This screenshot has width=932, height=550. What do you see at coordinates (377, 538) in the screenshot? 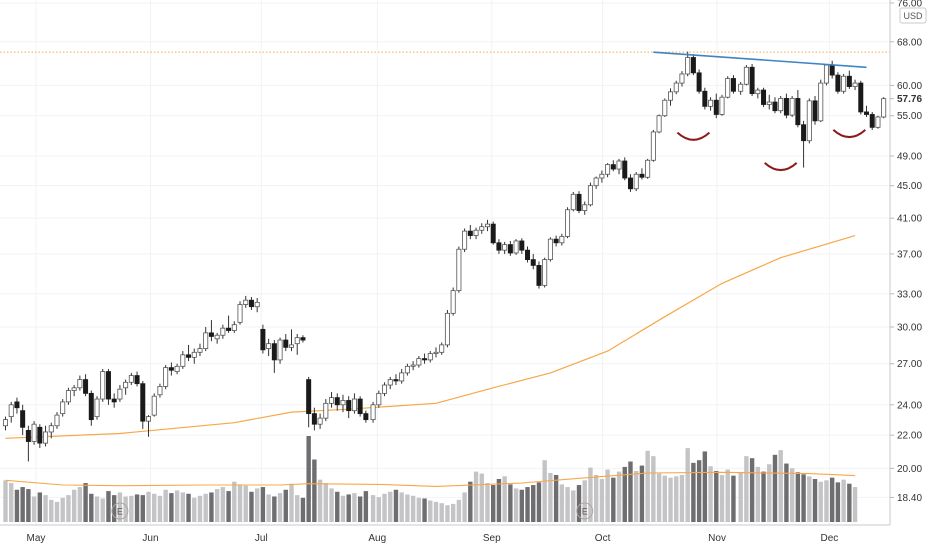
I see `month-label: Aug` at bounding box center [377, 538].